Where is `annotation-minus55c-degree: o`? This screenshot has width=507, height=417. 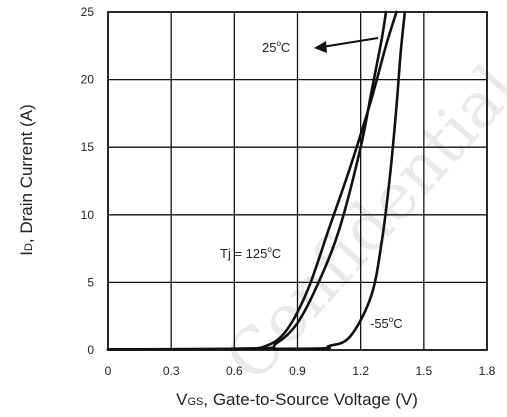
annotation-minus55c-degree: o is located at coordinates (391, 319).